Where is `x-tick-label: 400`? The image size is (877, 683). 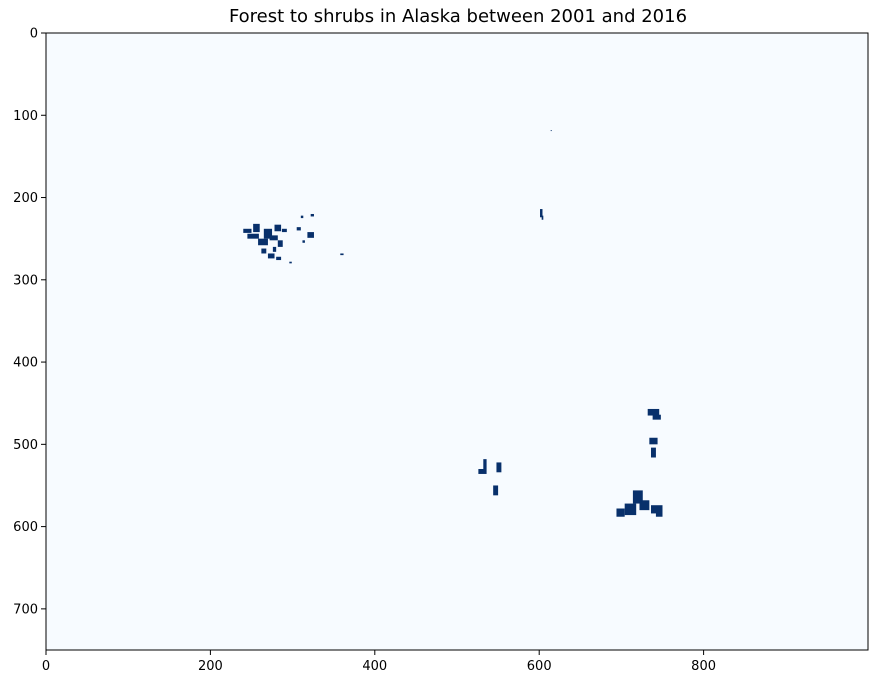 x-tick-label: 400 is located at coordinates (374, 666).